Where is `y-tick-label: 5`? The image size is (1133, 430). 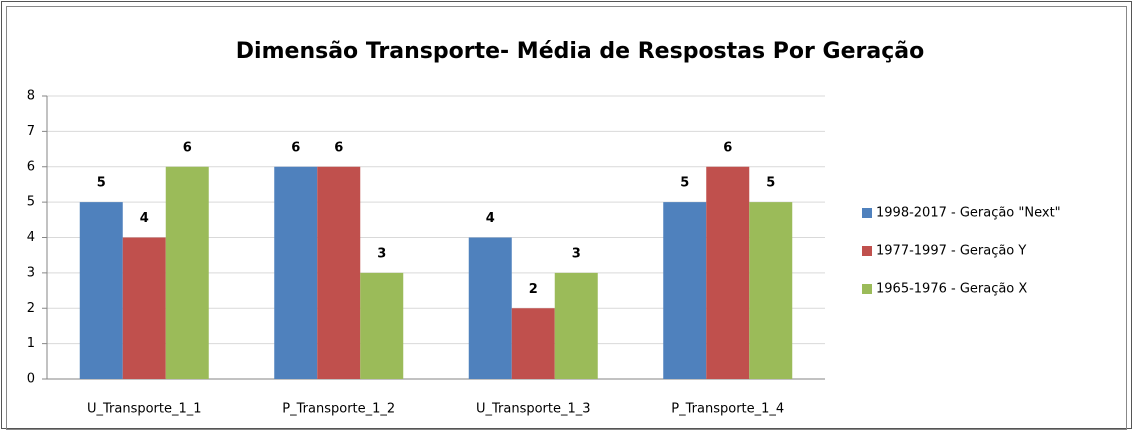
y-tick-label: 5 is located at coordinates (31, 202).